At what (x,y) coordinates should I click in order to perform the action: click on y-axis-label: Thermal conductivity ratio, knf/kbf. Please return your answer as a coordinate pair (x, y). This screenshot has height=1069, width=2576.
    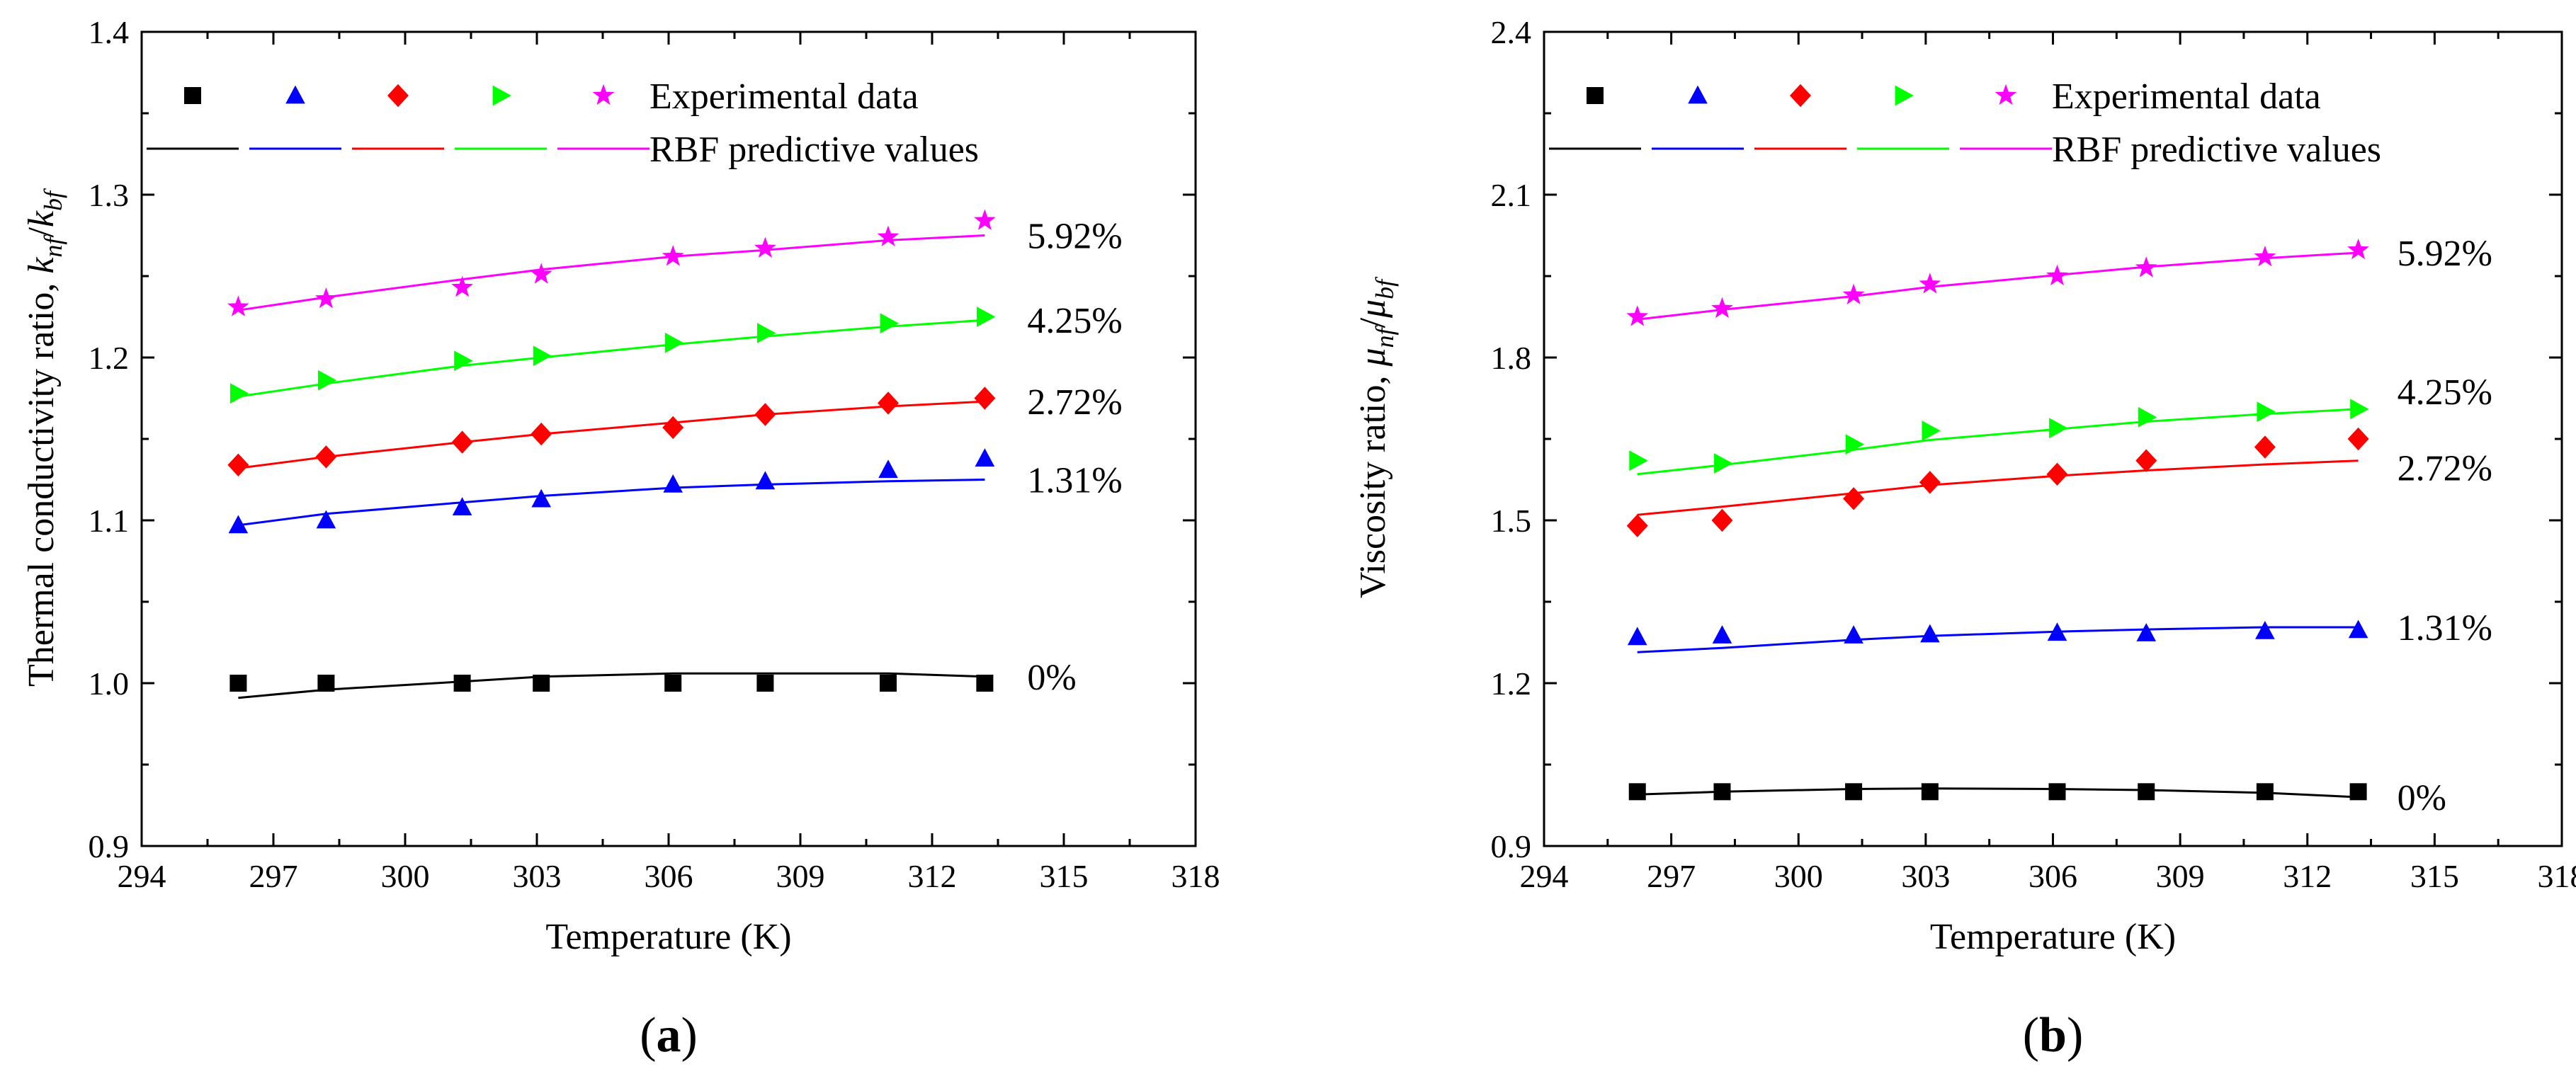
    Looking at the image, I should click on (44, 437).